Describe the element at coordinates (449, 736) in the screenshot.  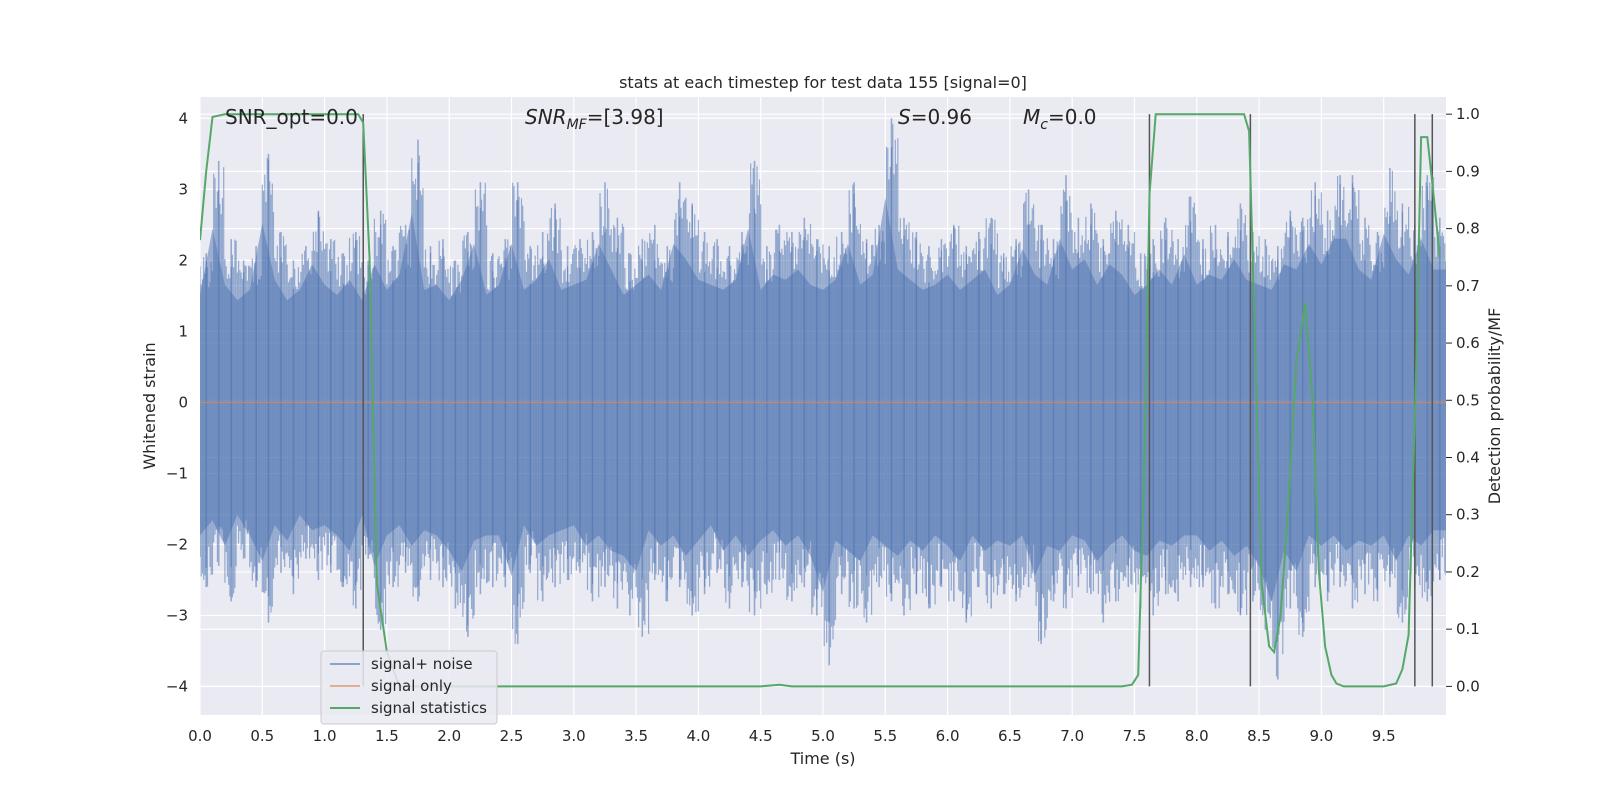
I see `x-tick-label: 2.0` at that location.